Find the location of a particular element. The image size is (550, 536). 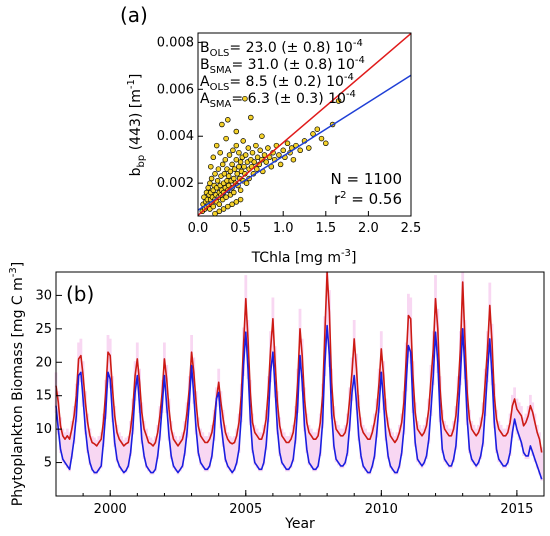

y-tick-label: 5 is located at coordinates (48, 463).